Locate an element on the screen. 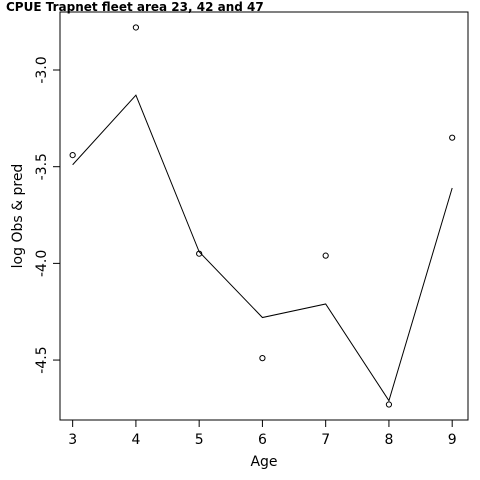 The image size is (480, 480). y-tick-label: -3.0 is located at coordinates (42, 69).